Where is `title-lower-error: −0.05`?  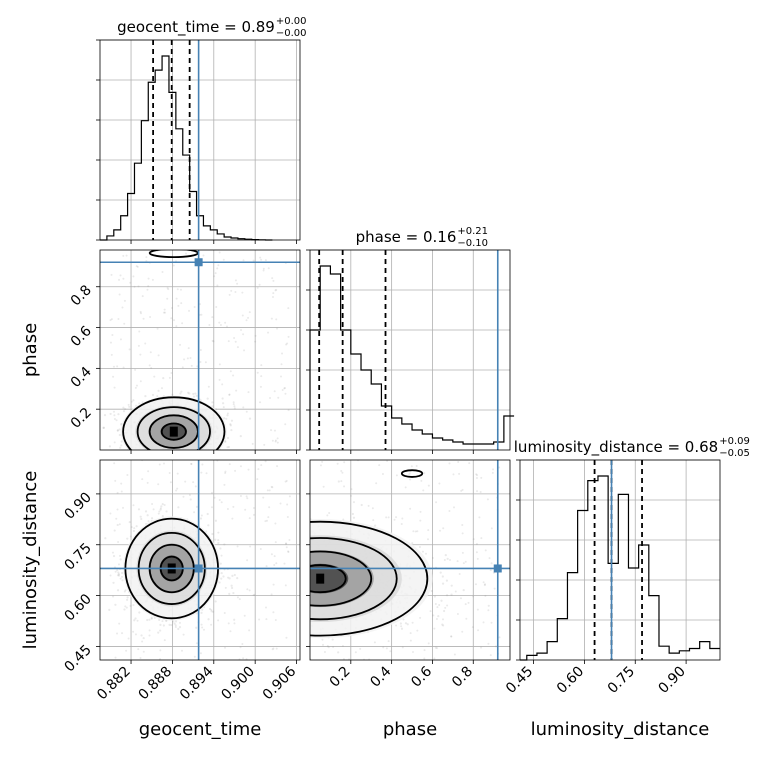
title-lower-error: −0.05 is located at coordinates (734, 453).